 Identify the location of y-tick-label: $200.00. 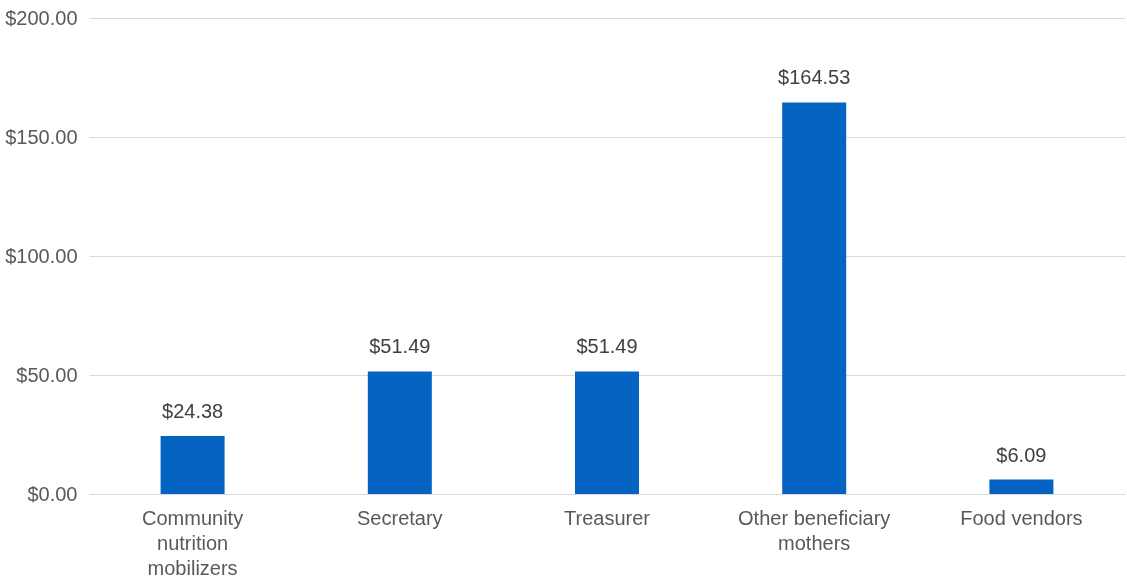
(41, 17).